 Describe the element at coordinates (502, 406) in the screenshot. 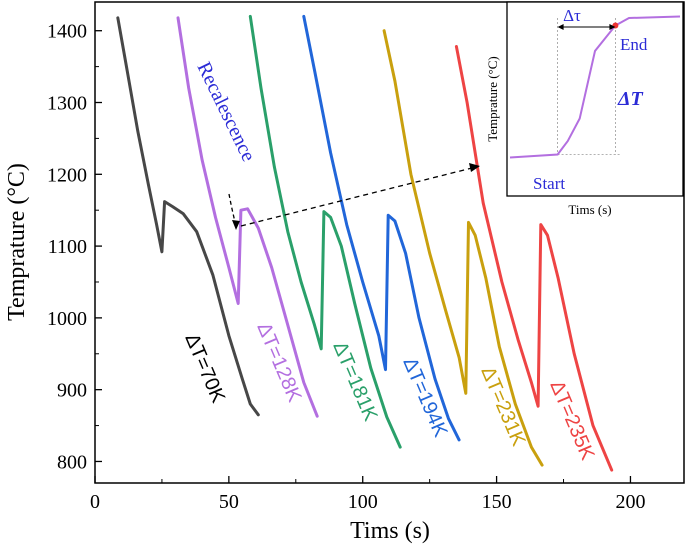

I see `series-label-231k: ΔT=231K` at that location.